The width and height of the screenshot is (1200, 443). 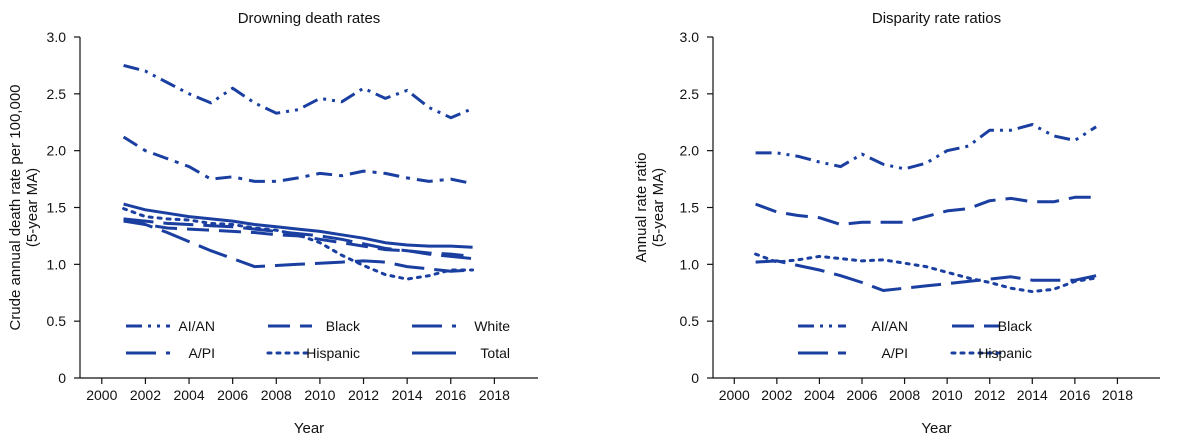 I want to click on chart-title: Drowning death rates, so click(x=309, y=18).